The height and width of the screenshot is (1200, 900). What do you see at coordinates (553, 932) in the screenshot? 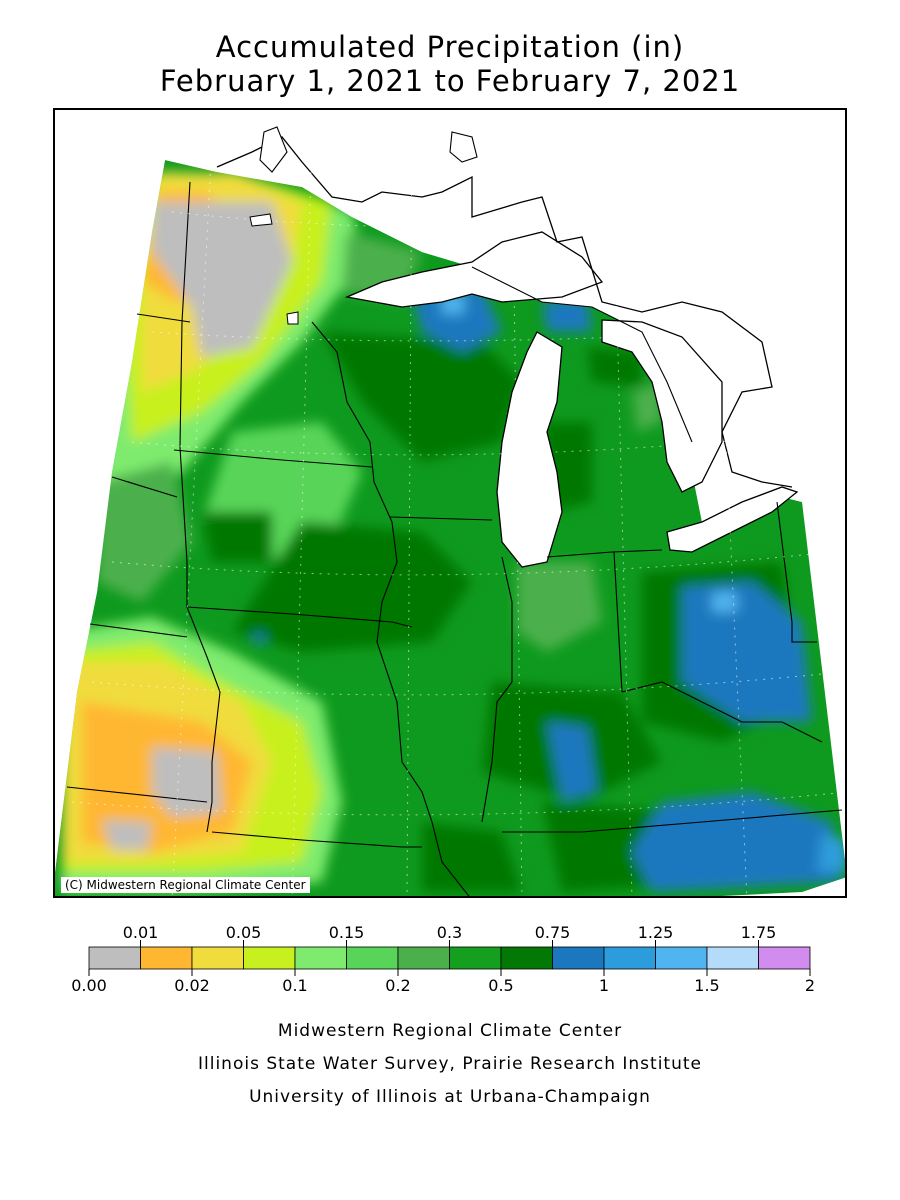
I see `legend-top-label: 0.75` at bounding box center [553, 932].